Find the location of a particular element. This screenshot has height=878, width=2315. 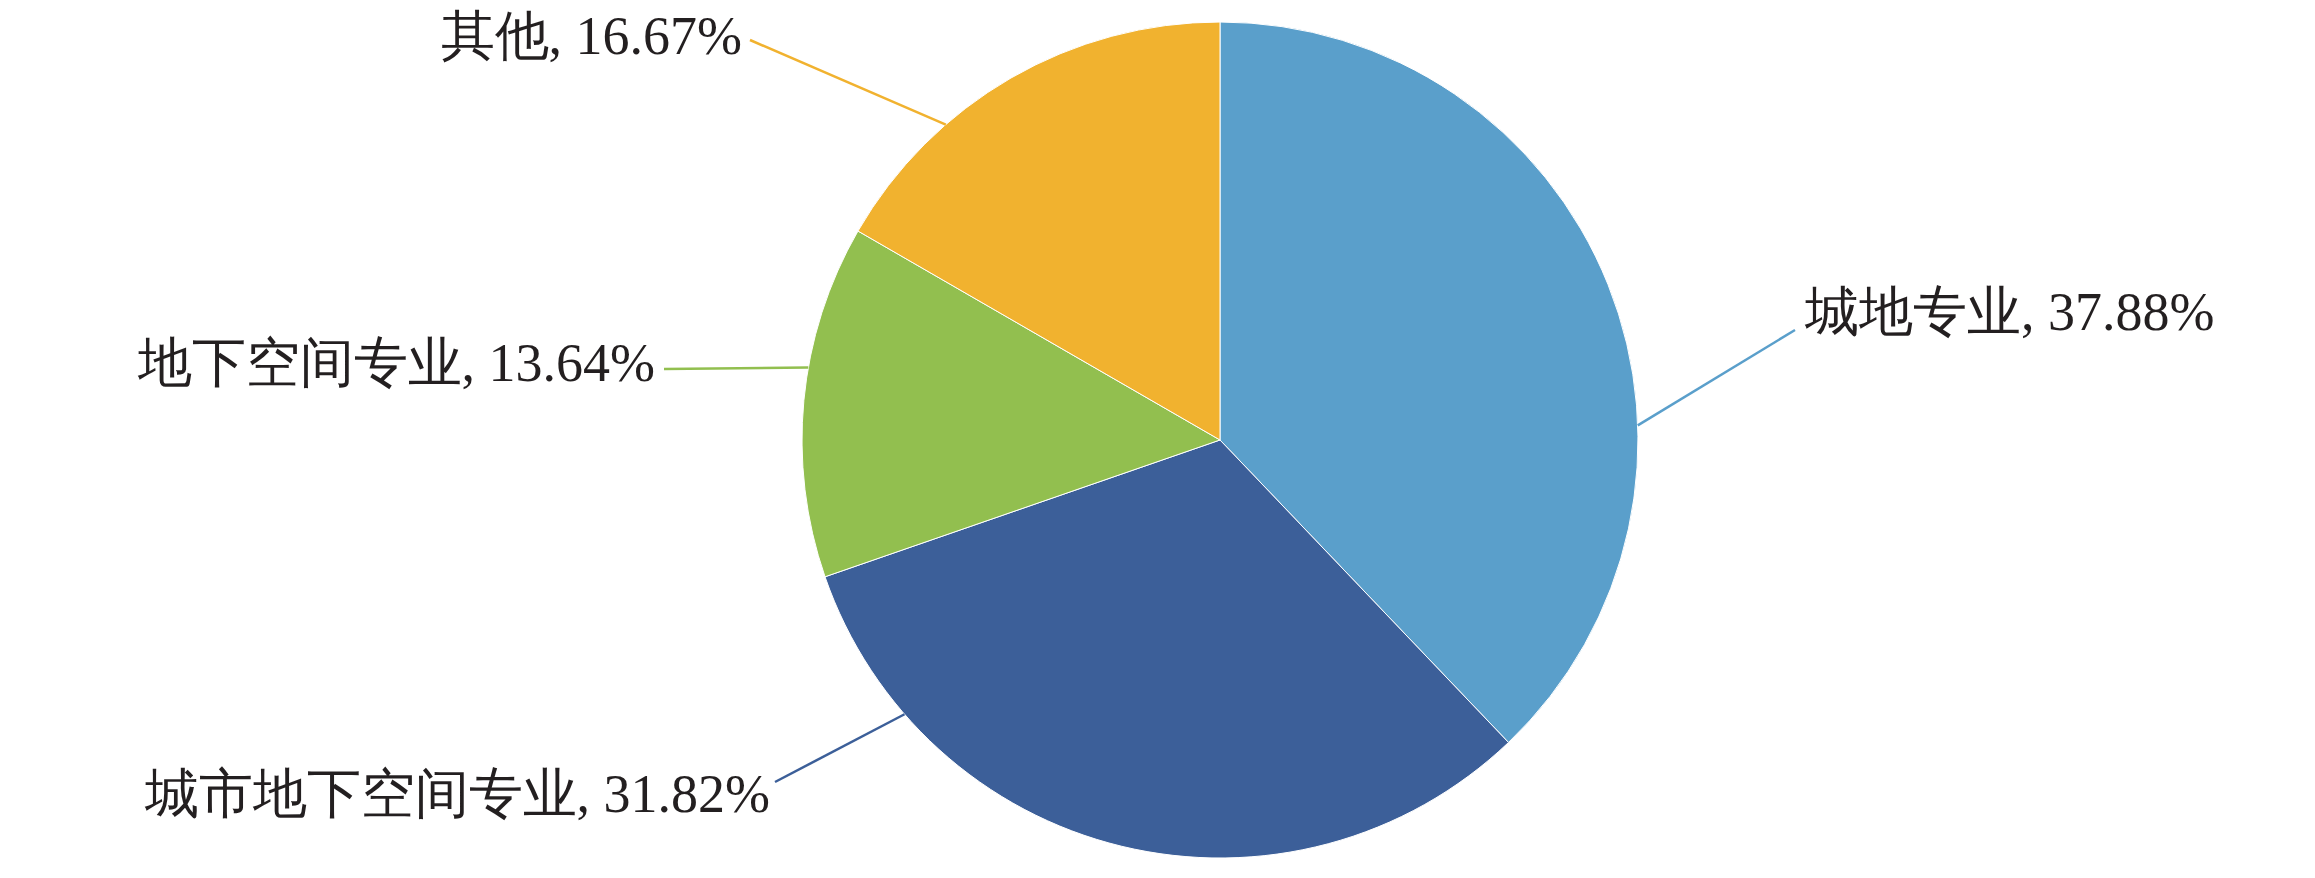

slice-label: 城地专业, 37.88% is located at coordinates (2009, 312).